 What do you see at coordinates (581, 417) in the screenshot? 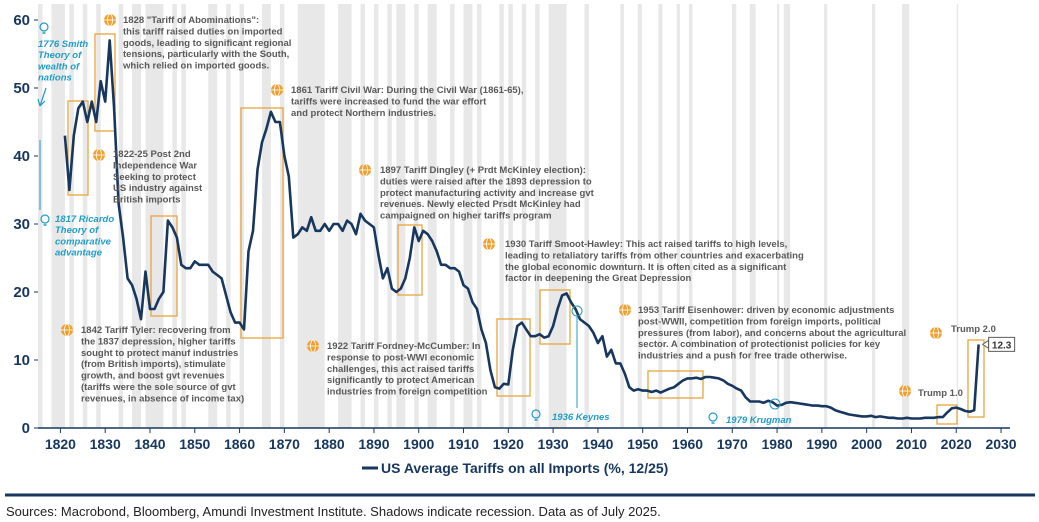
I see `annotation-line: 1936 Keynes` at bounding box center [581, 417].